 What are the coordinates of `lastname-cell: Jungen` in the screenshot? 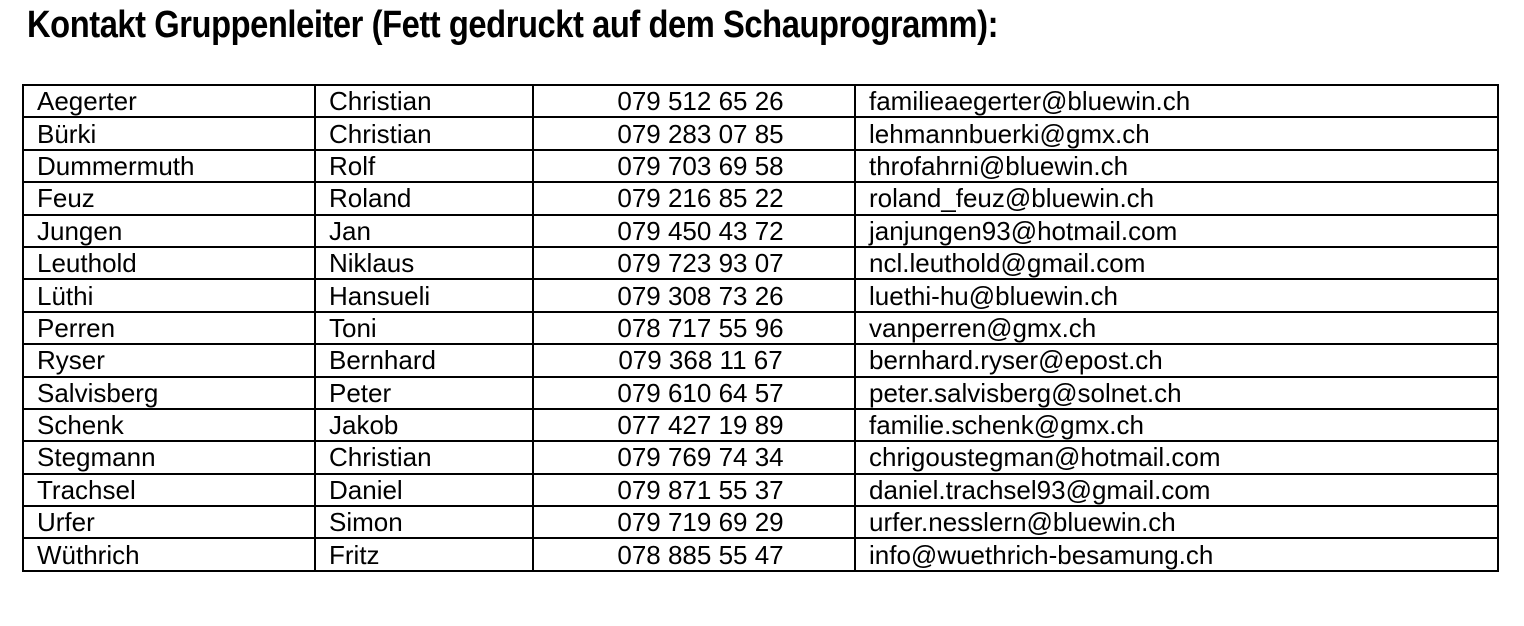 It's located at (169, 230).